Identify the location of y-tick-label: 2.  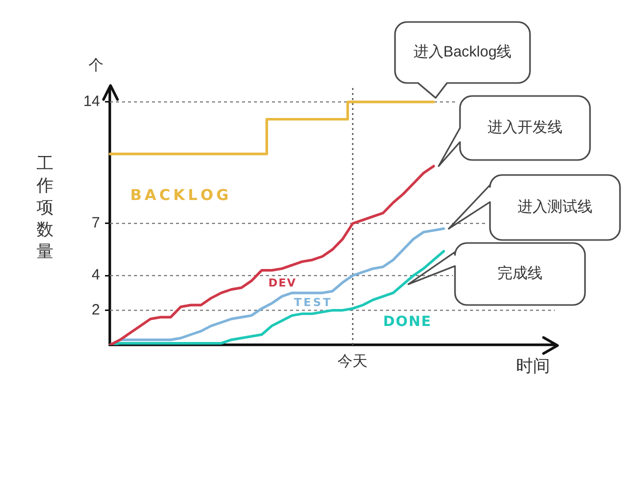
(96, 309).